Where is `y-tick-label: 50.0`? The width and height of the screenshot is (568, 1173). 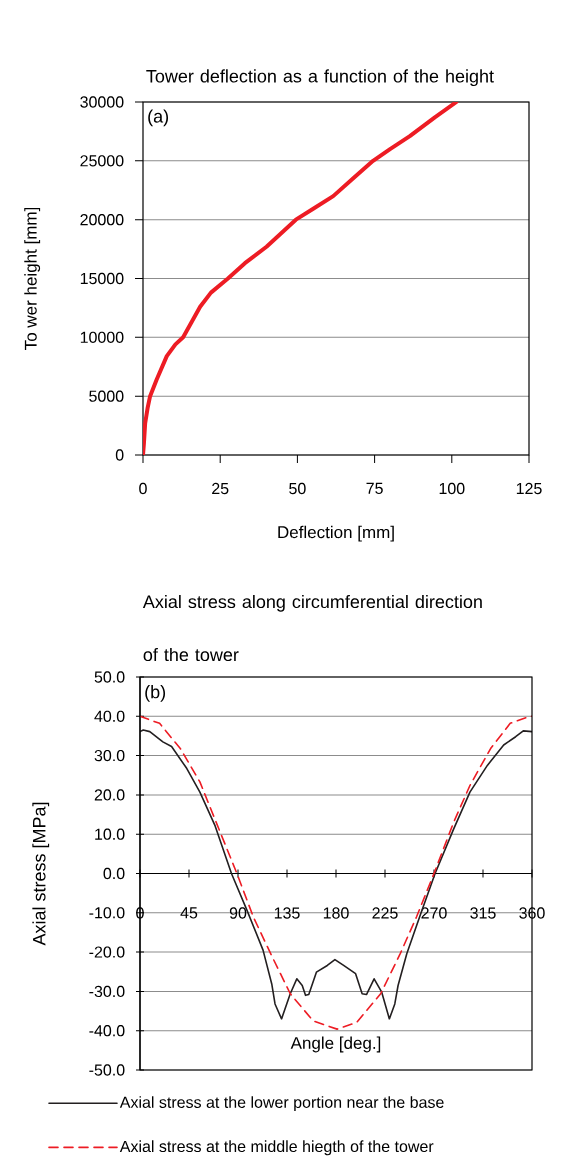 y-tick-label: 50.0 is located at coordinates (109, 677).